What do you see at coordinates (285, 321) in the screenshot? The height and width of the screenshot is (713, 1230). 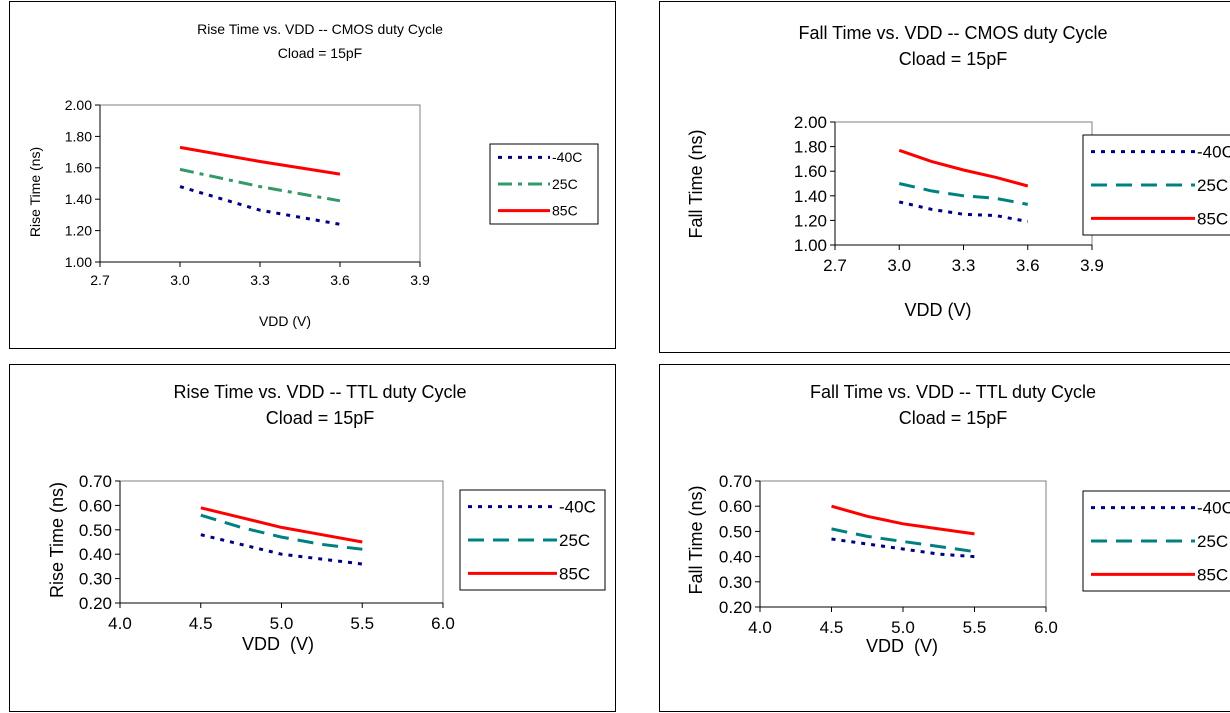 I see `chart-0-xlabel: VDD (V)` at bounding box center [285, 321].